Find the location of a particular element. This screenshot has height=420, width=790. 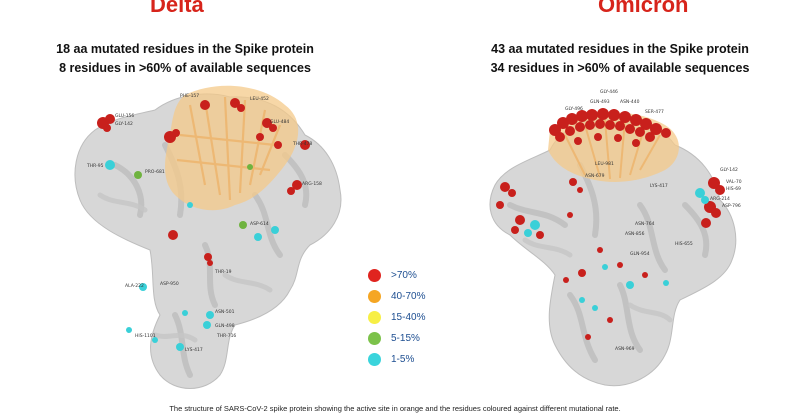

residue-label: ASP-950 is located at coordinates (169, 284).